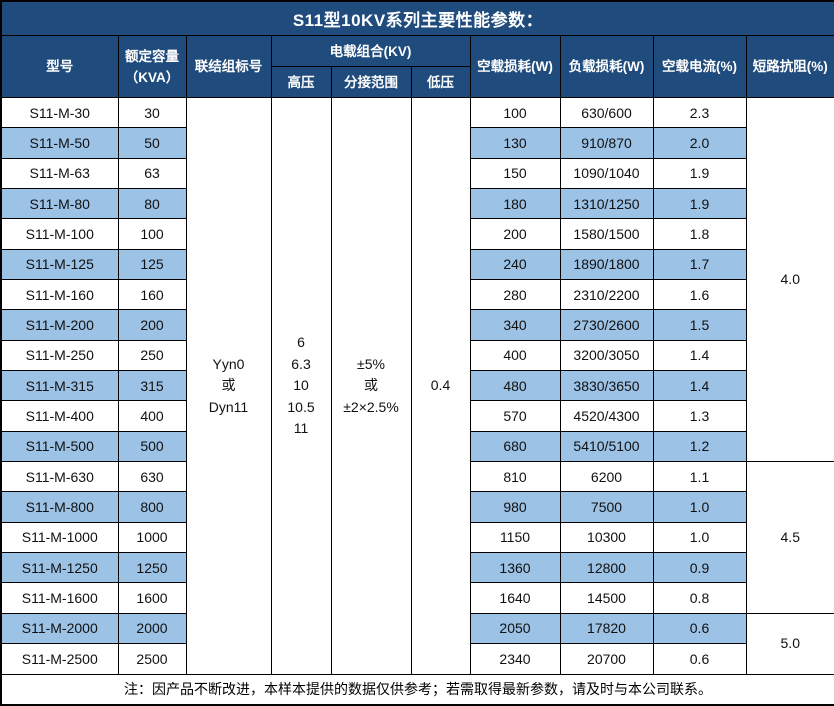 The image size is (834, 706). Describe the element at coordinates (515, 567) in the screenshot. I see `cell-no-load-loss: 1360` at that location.